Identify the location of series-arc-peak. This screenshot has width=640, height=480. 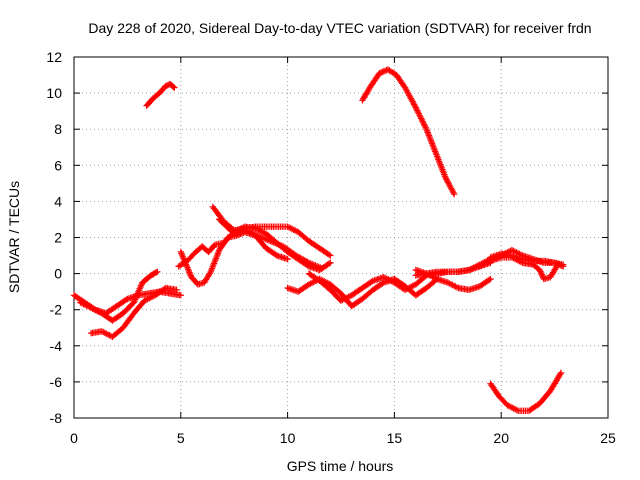
(408, 132).